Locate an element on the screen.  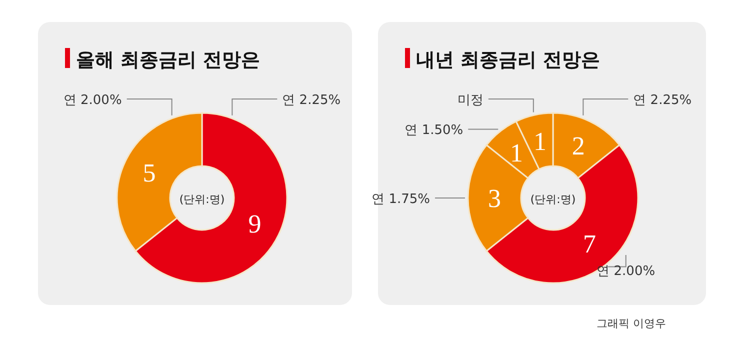
data-label: 5 is located at coordinates (149, 173).